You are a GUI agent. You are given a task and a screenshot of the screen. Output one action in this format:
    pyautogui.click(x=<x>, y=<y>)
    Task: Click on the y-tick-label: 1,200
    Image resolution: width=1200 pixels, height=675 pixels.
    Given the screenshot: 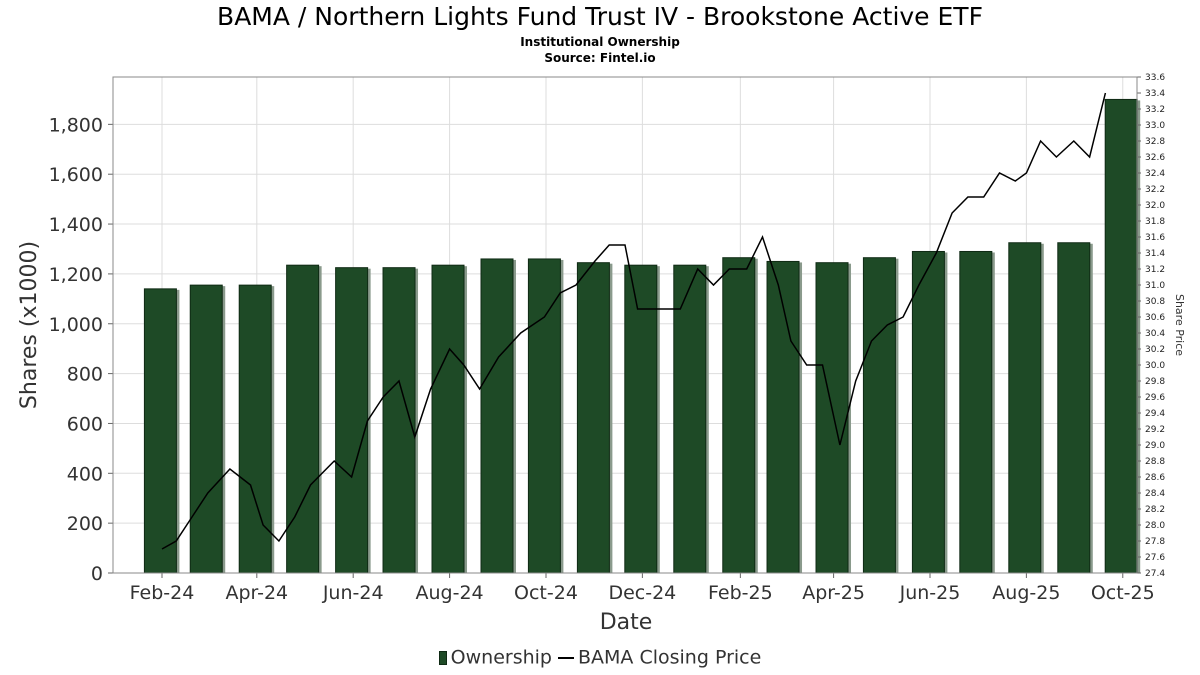 What is the action you would take?
    pyautogui.click(x=76, y=275)
    